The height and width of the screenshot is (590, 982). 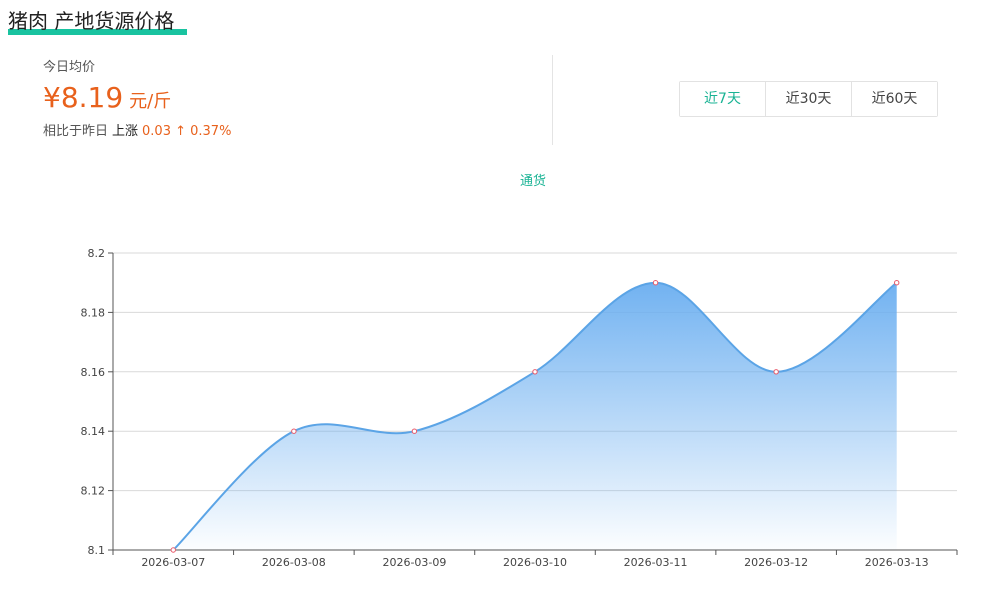 What do you see at coordinates (76, 131) in the screenshot?
I see `compare-label: 相比于昨日` at bounding box center [76, 131].